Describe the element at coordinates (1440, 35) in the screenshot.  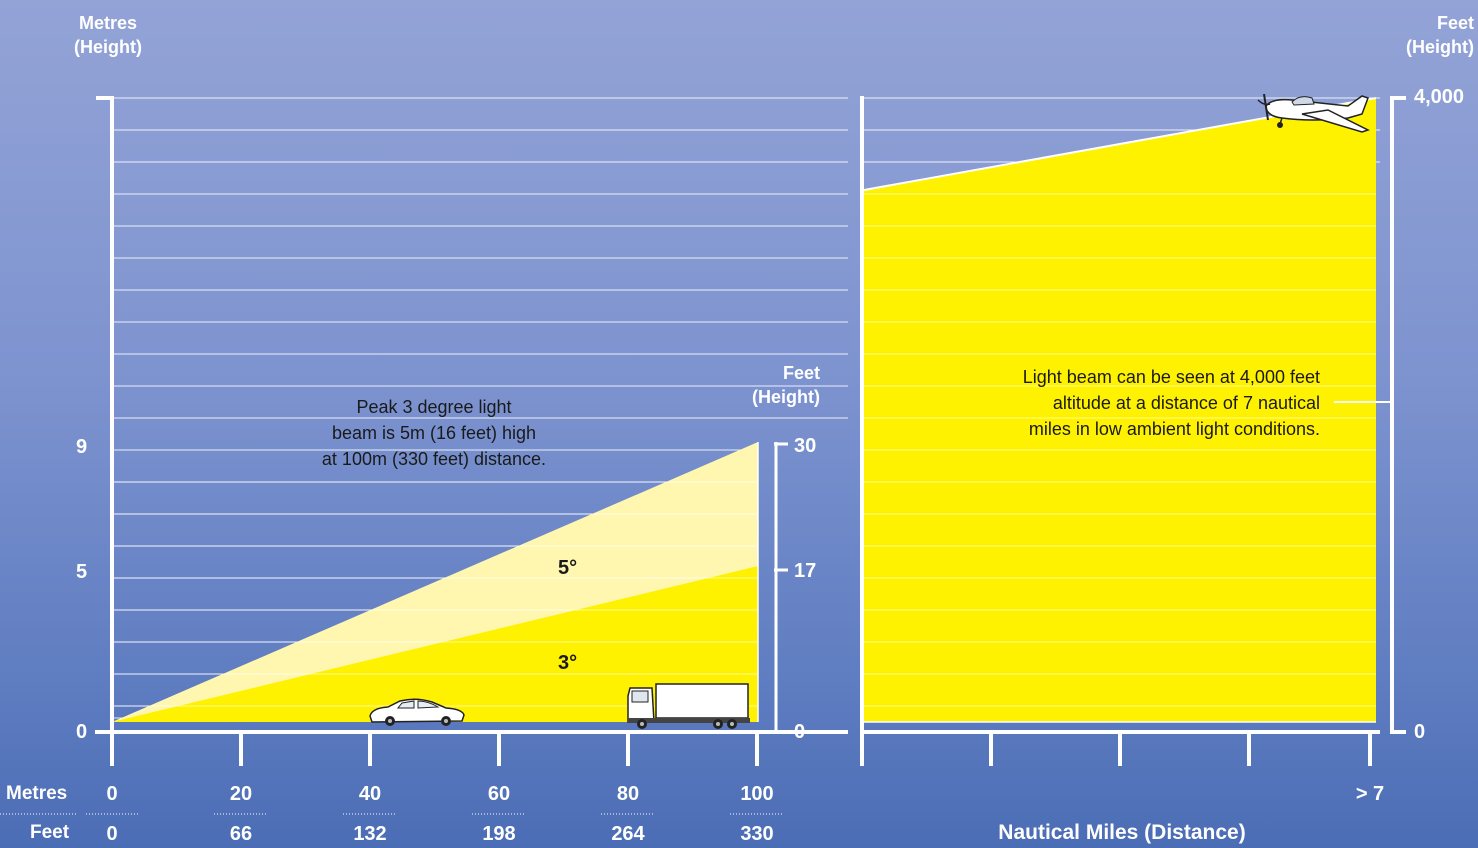
I see `right-axis-title: Feet (Height)` at that location.